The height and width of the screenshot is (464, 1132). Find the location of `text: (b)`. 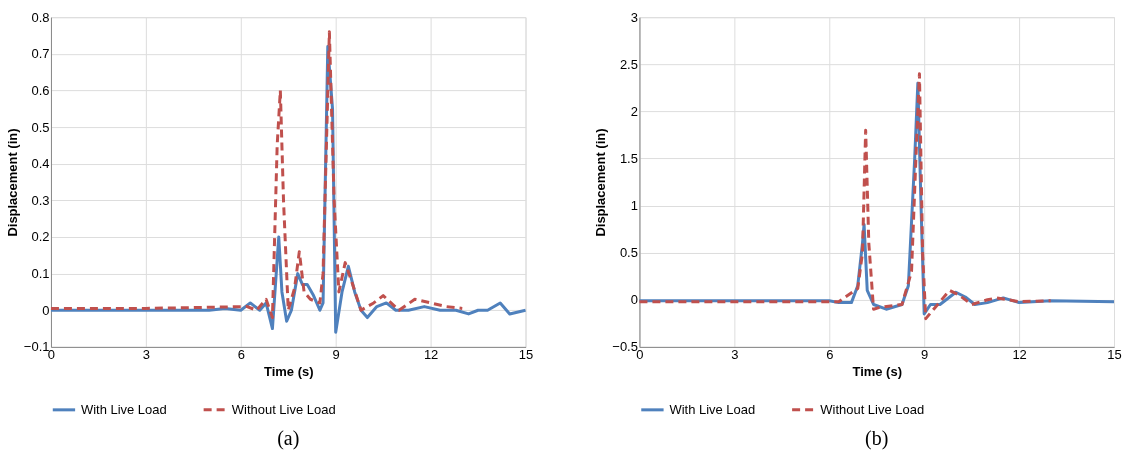

text: (b) is located at coordinates (877, 438).